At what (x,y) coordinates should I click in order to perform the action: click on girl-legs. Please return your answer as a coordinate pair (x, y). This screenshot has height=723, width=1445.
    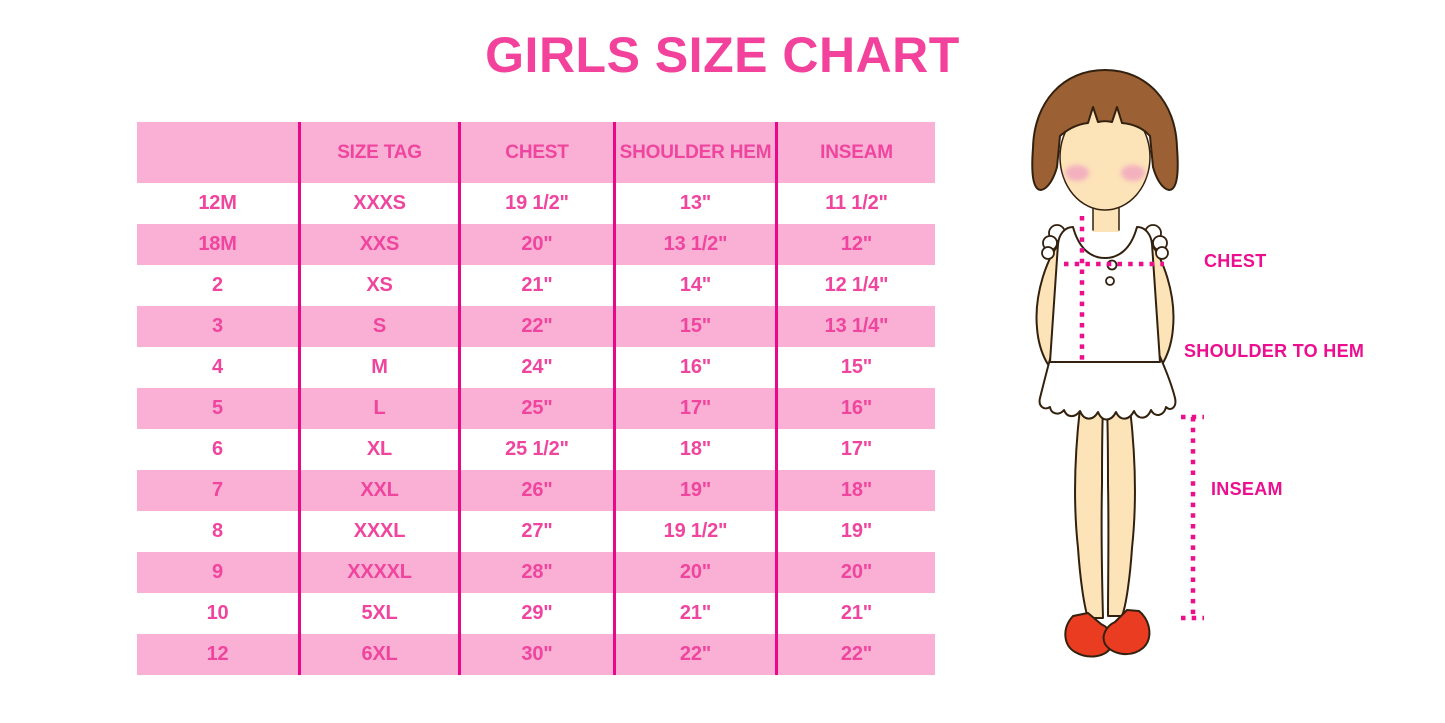
    Looking at the image, I should click on (1105, 513).